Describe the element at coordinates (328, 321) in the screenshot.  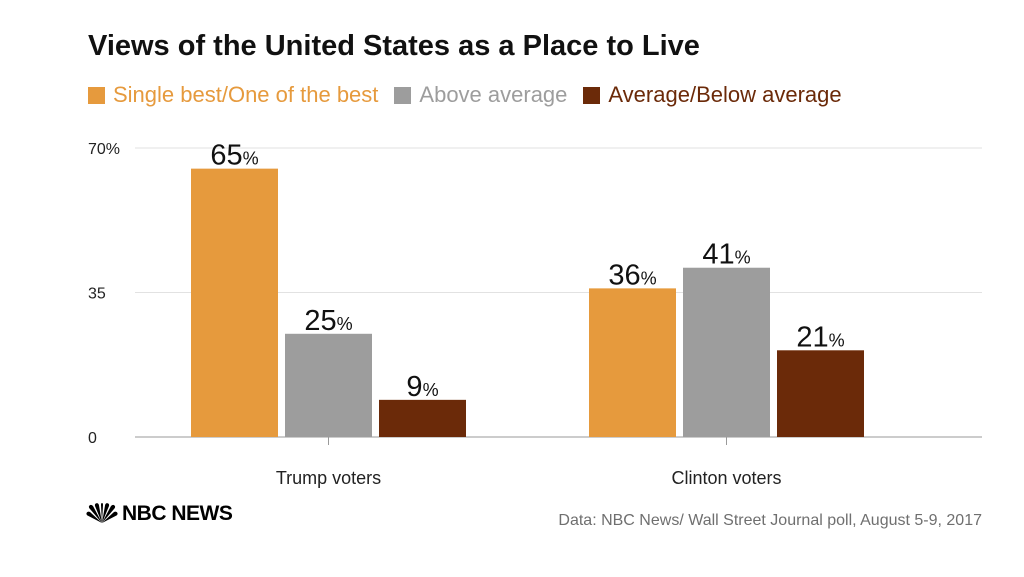
I see `data-label: 25%` at that location.